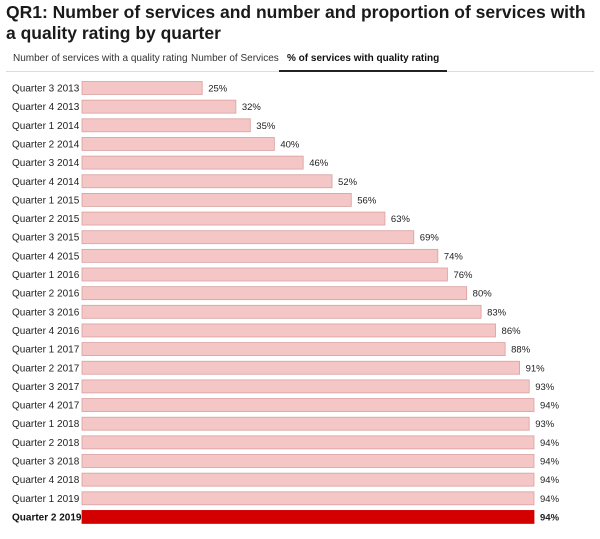 The image size is (600, 539). I want to click on value-label: 25%, so click(218, 89).